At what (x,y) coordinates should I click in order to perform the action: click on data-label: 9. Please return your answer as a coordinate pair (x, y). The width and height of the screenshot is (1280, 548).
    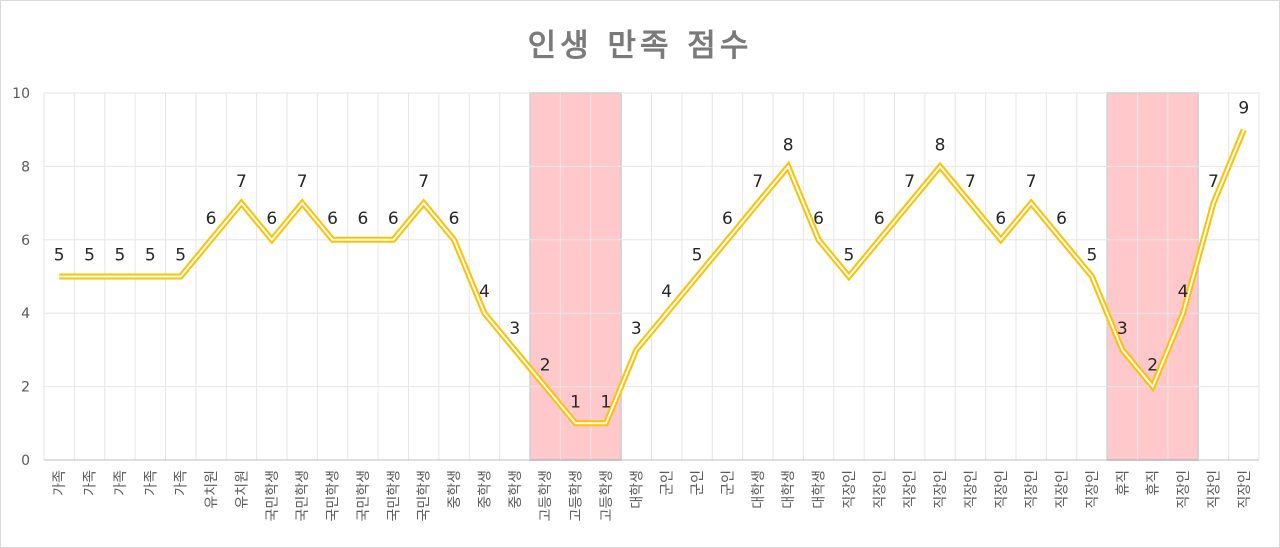
    Looking at the image, I should click on (1243, 109).